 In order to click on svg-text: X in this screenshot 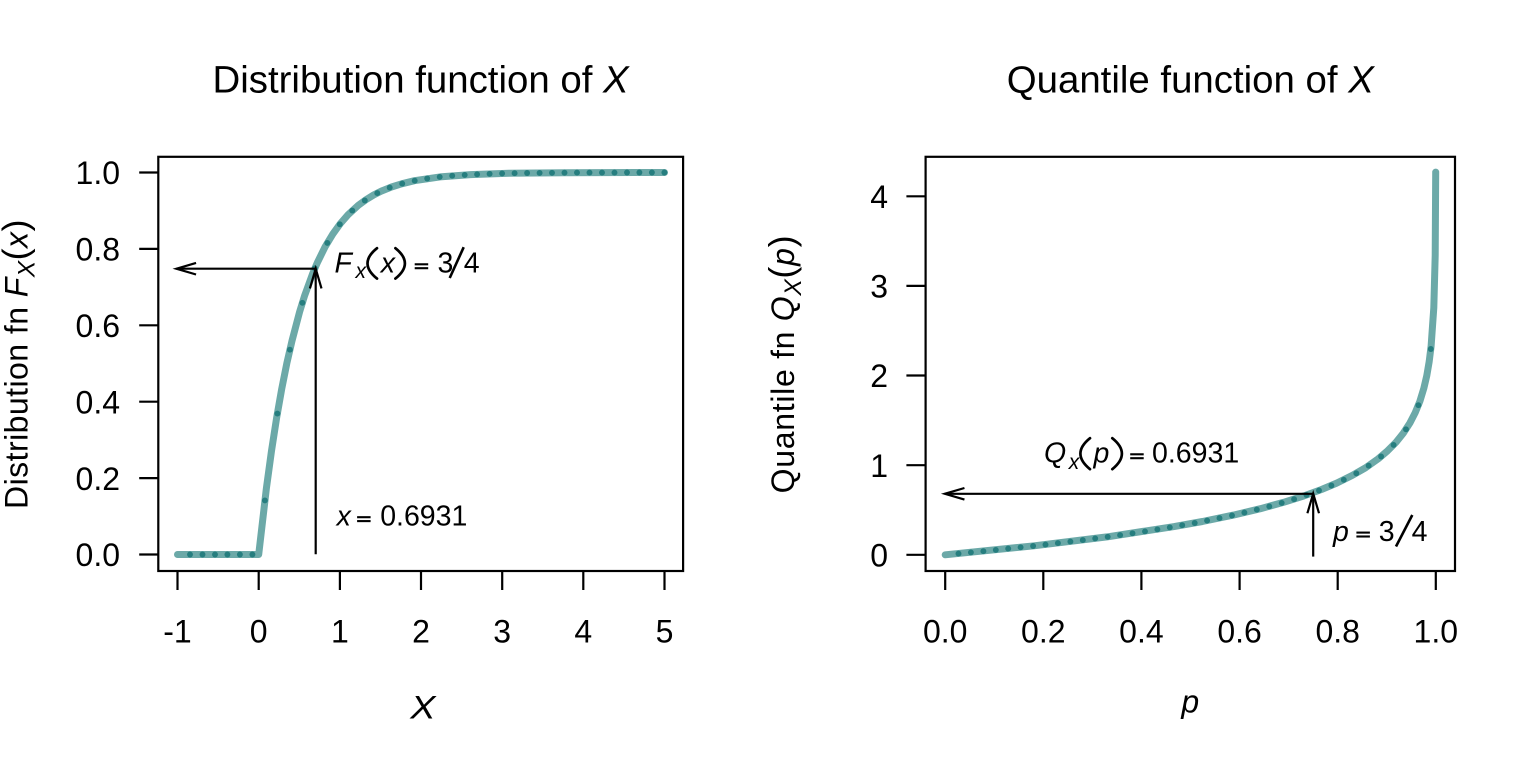, I will do `click(423, 708)`.